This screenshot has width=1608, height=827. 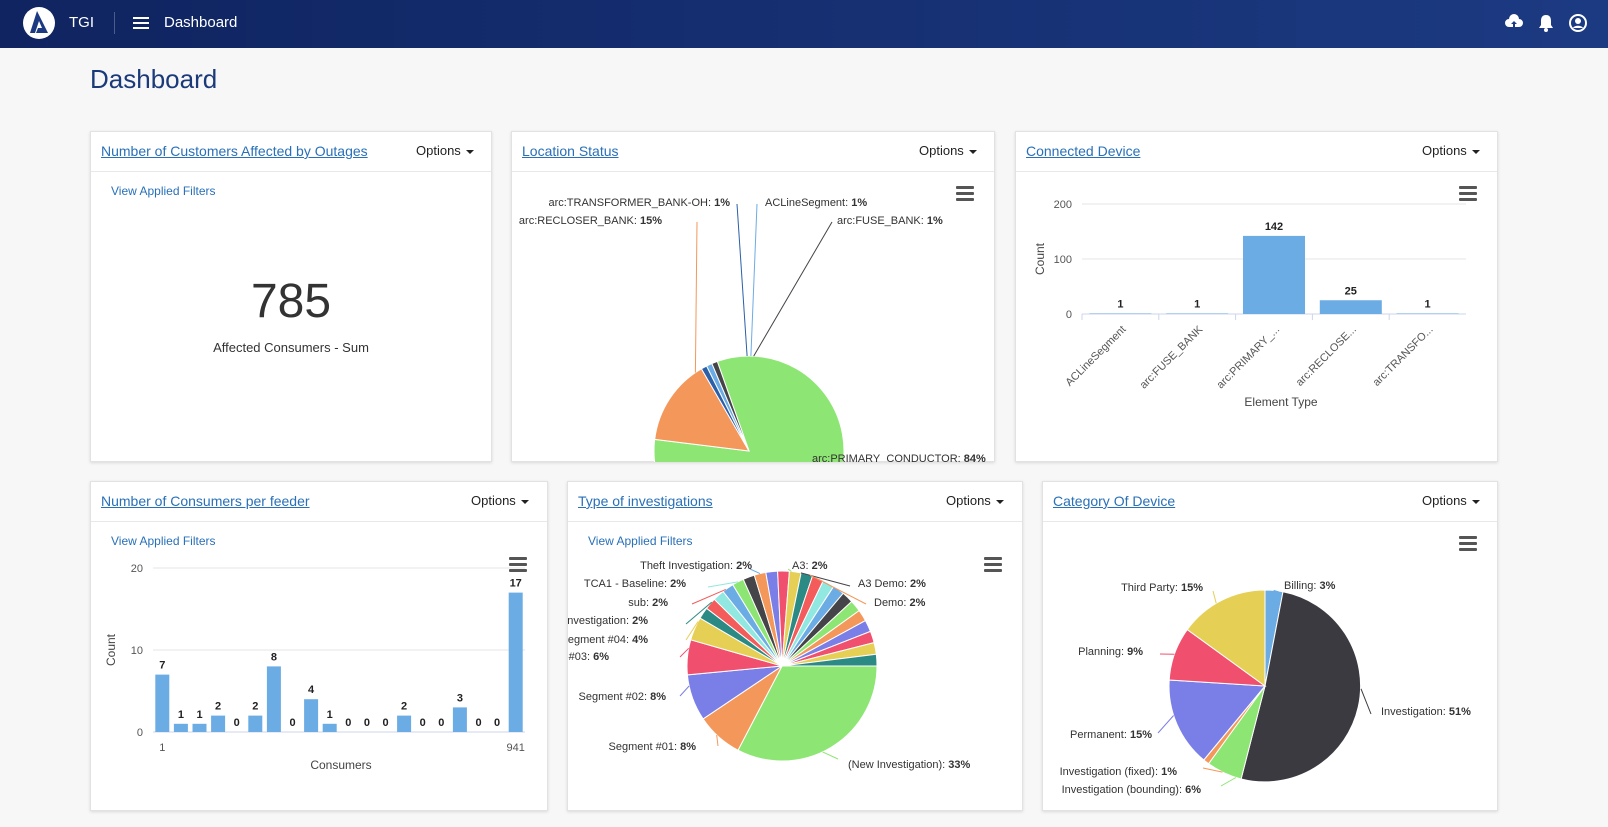 I want to click on breadcrumb: Dashboard, so click(x=201, y=22).